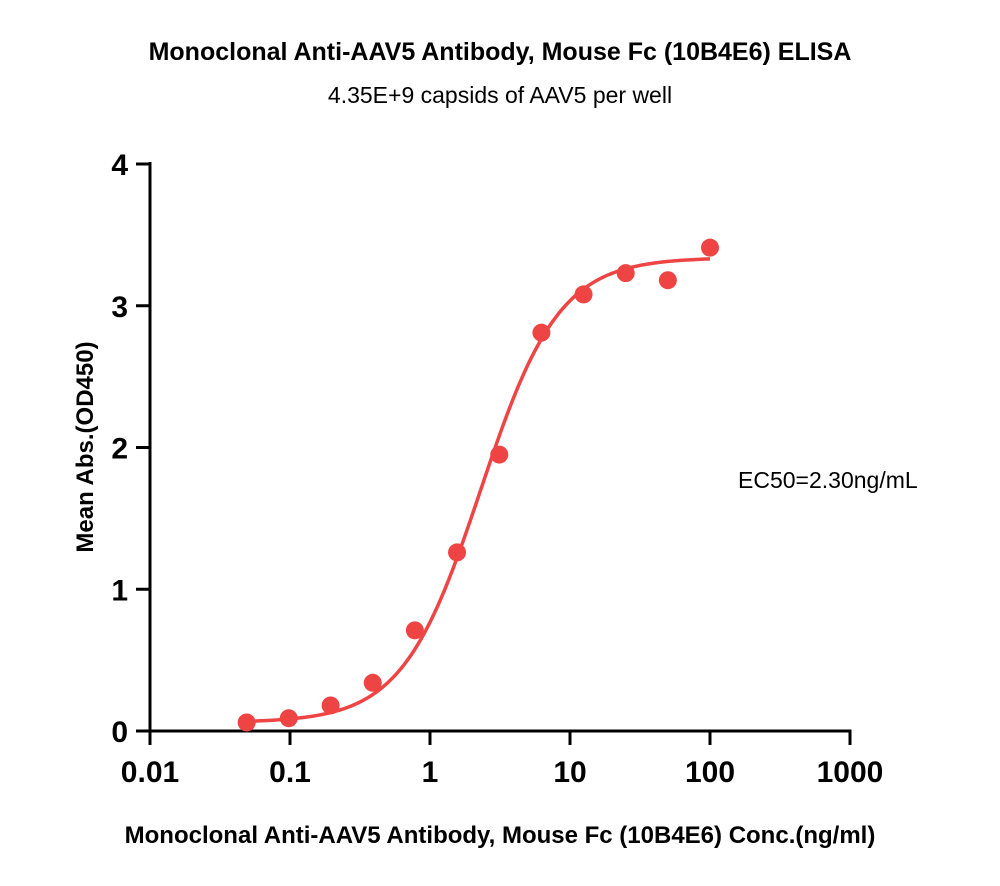 The height and width of the screenshot is (886, 1000). I want to click on x-tick-label: 0.1, so click(290, 772).